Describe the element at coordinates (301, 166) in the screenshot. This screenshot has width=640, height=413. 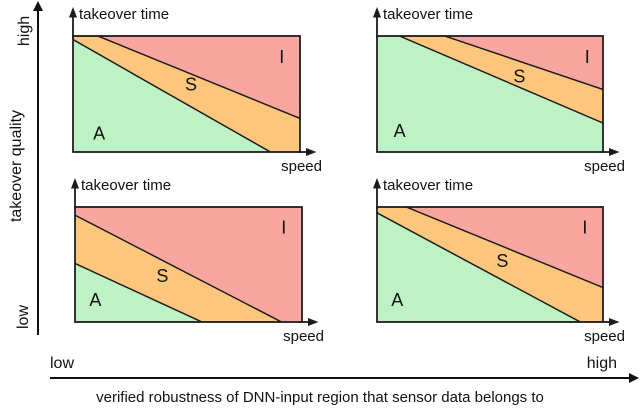
I see `plot-top-left-x-axis-label: speed` at that location.